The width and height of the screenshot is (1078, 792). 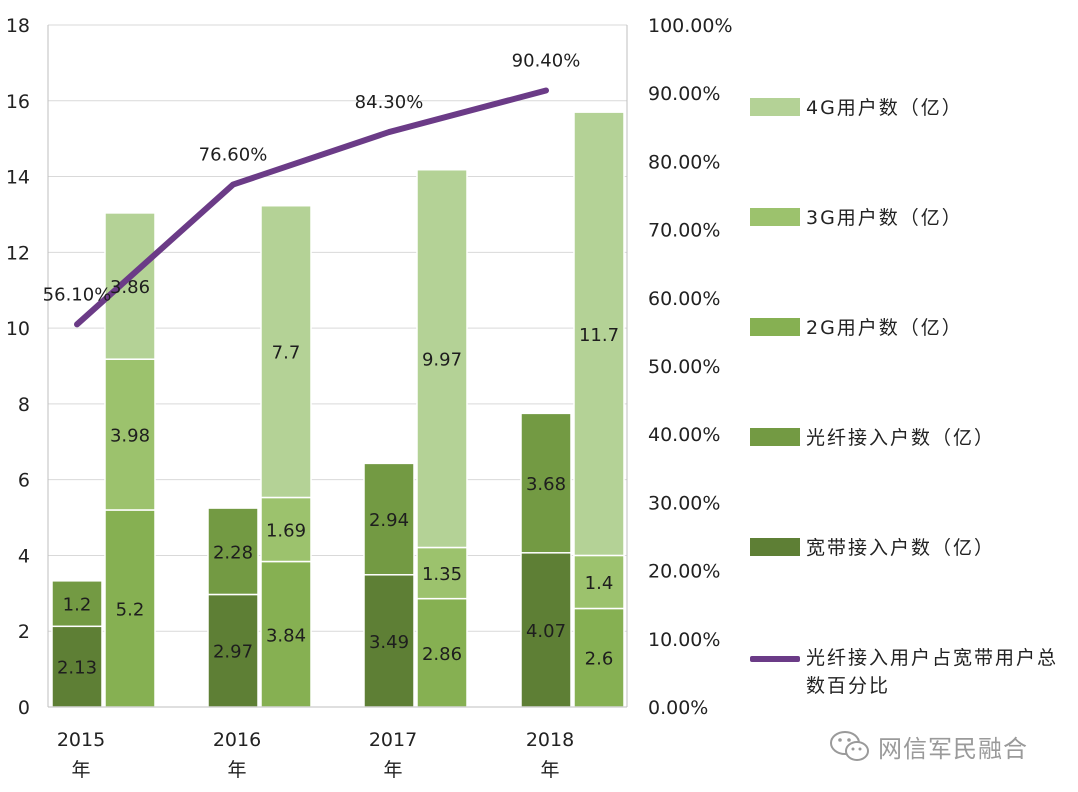 I want to click on bar-data-label: 3.86, so click(x=130, y=287).